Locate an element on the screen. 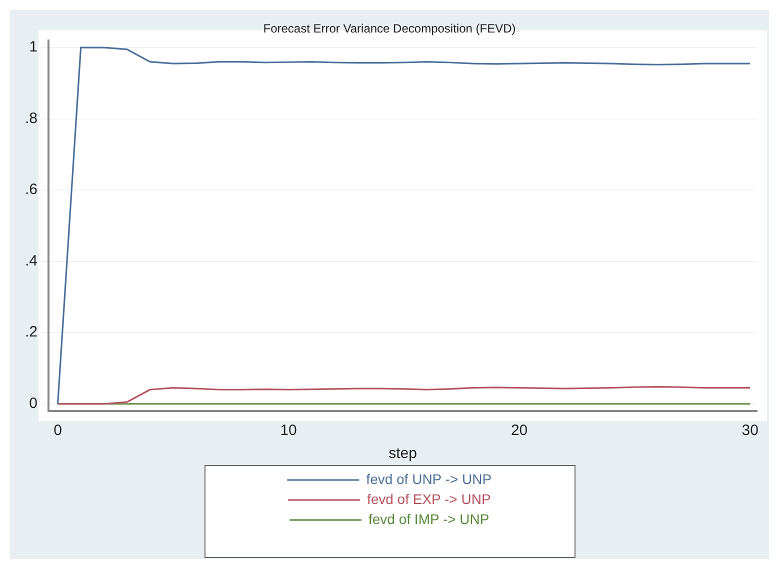 The height and width of the screenshot is (569, 779). y-tick-label: .8 is located at coordinates (31, 118).